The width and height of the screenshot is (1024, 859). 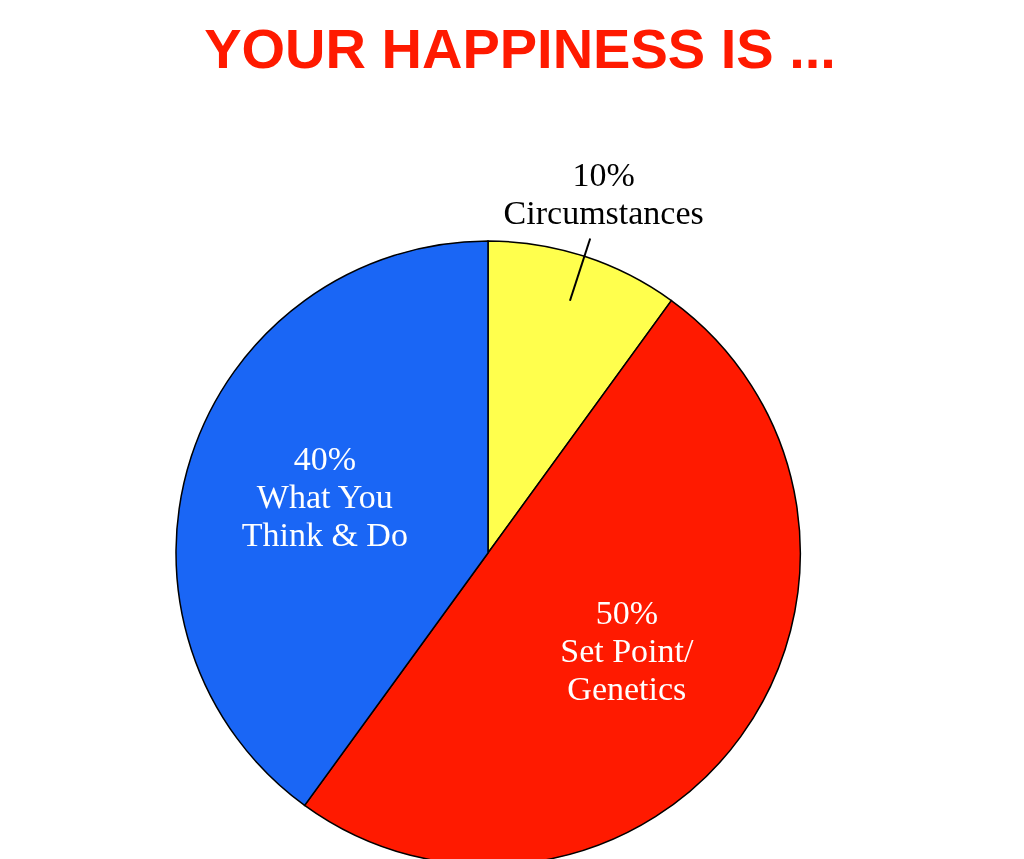 What do you see at coordinates (627, 669) in the screenshot?
I see `slice-label: Set Point/ Genetics` at bounding box center [627, 669].